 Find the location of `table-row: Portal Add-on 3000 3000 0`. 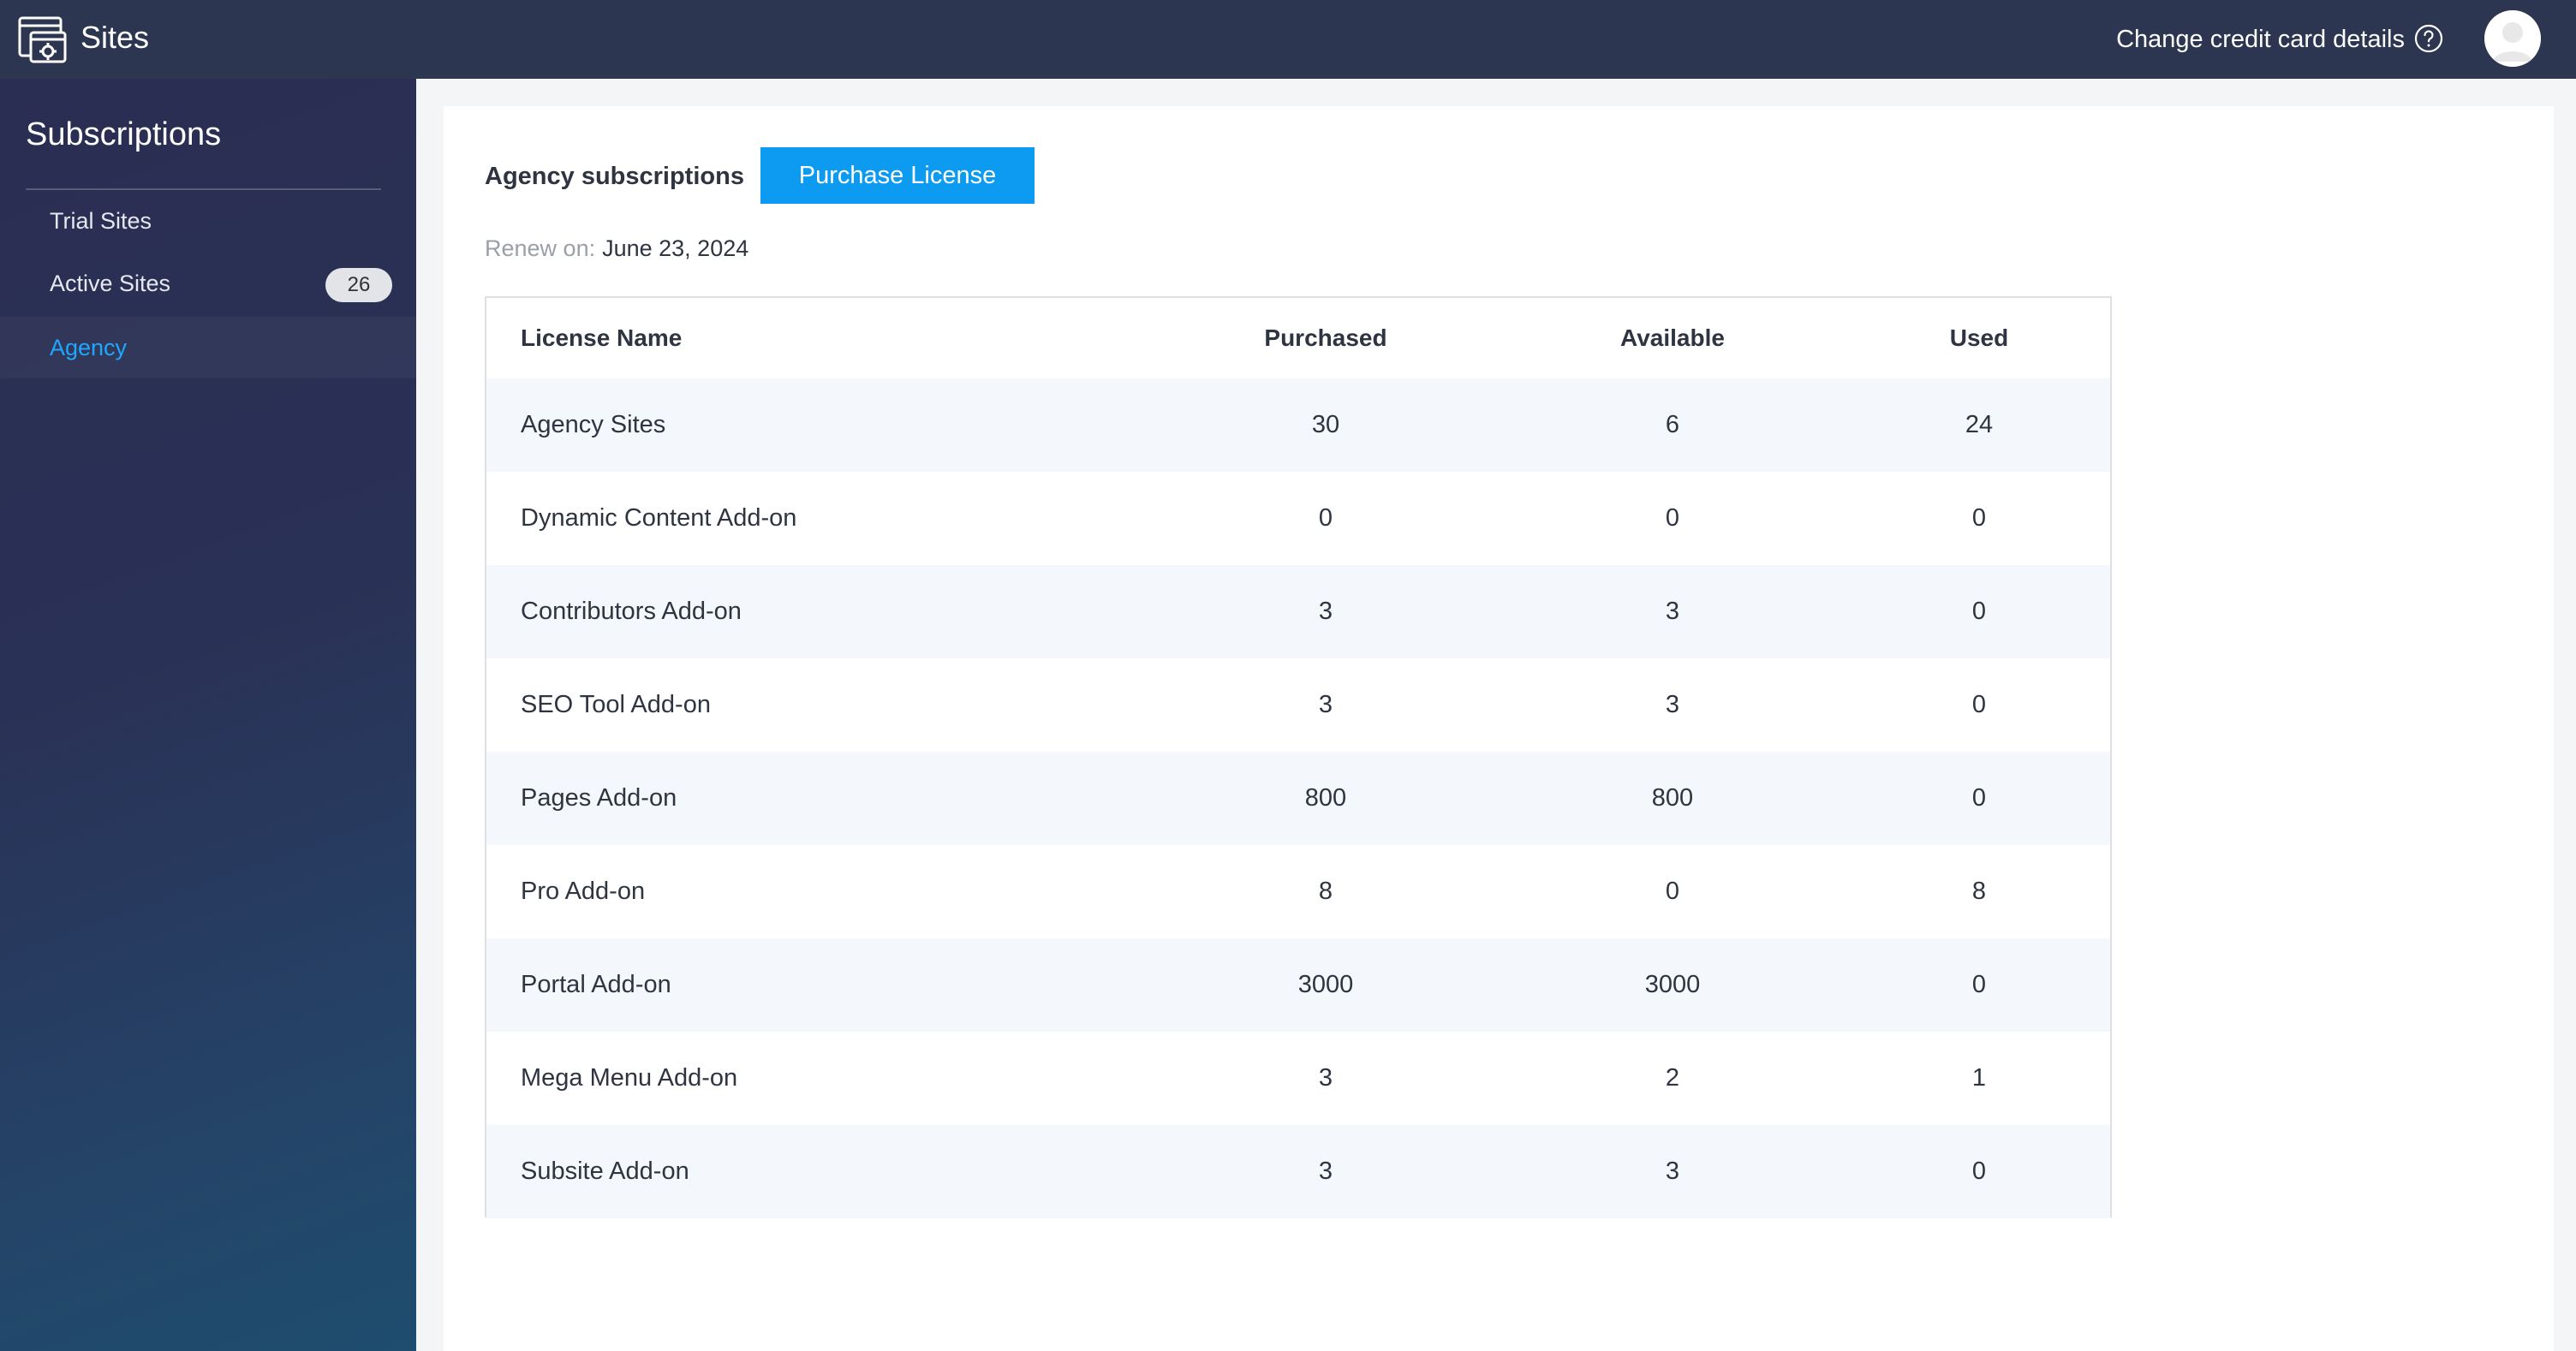

table-row: Portal Add-on 3000 3000 0 is located at coordinates (1298, 985).